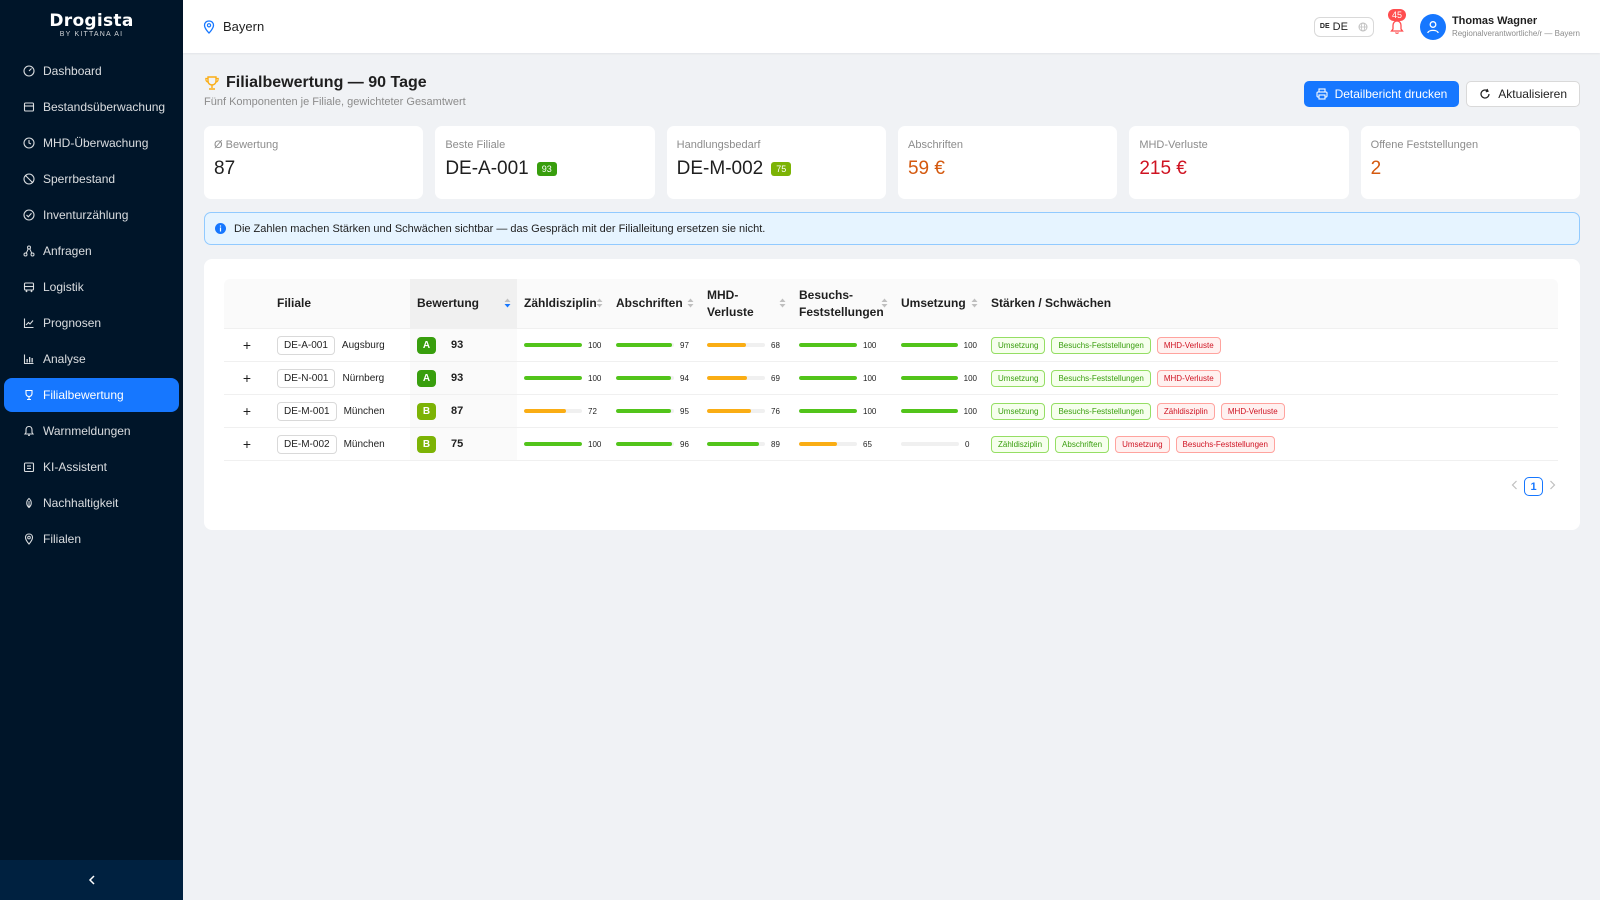 The height and width of the screenshot is (900, 1600). What do you see at coordinates (246, 145) in the screenshot?
I see `kpi-label: Ø Bewertung` at bounding box center [246, 145].